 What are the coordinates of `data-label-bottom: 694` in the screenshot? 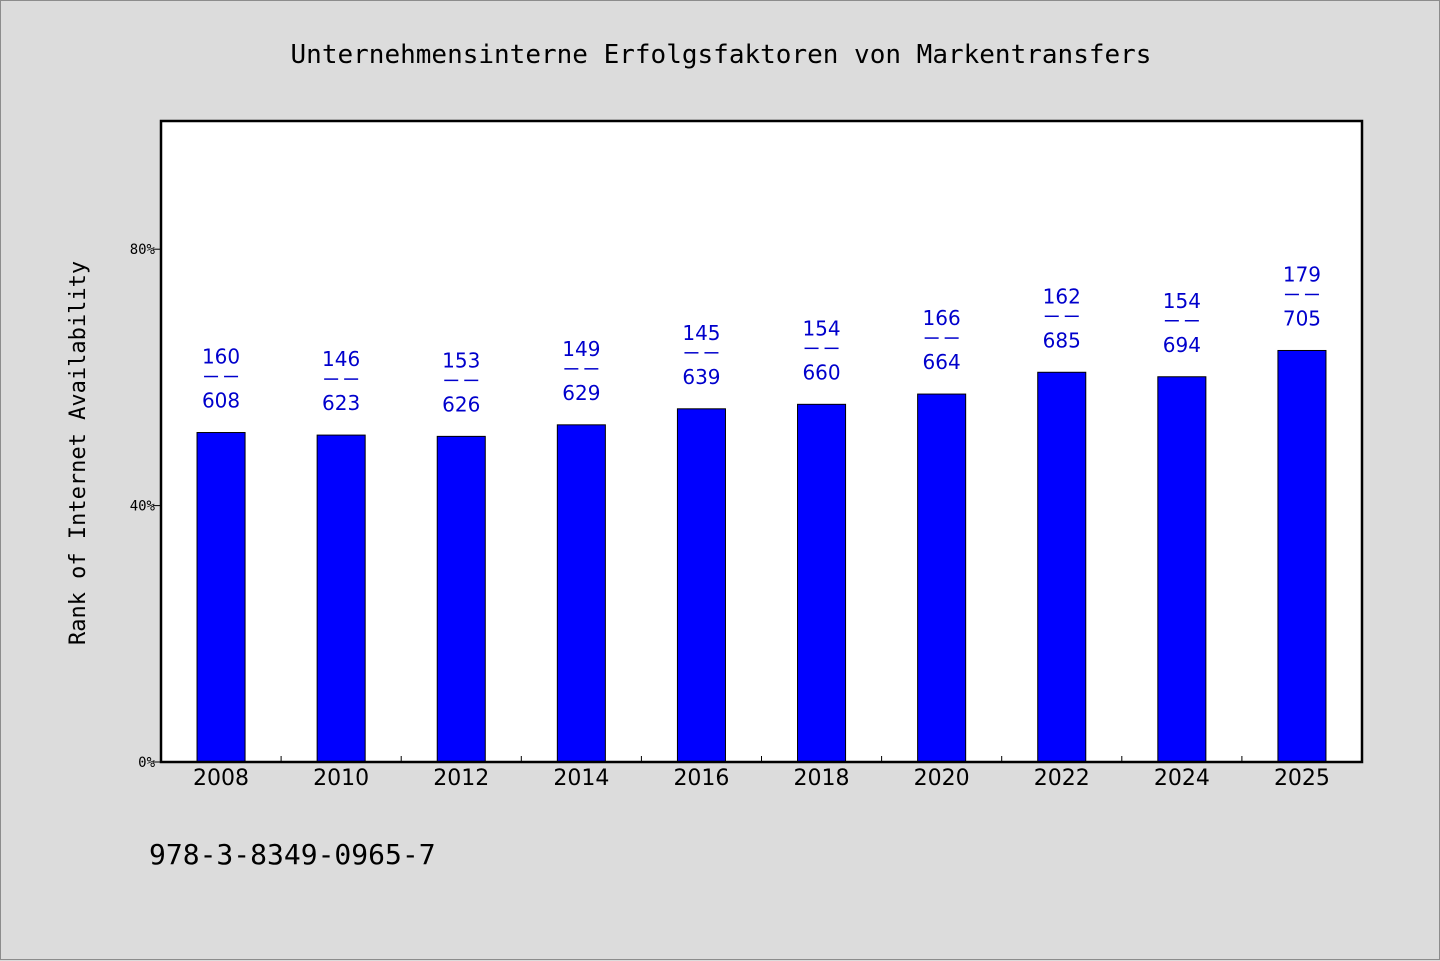 It's located at (1182, 345).